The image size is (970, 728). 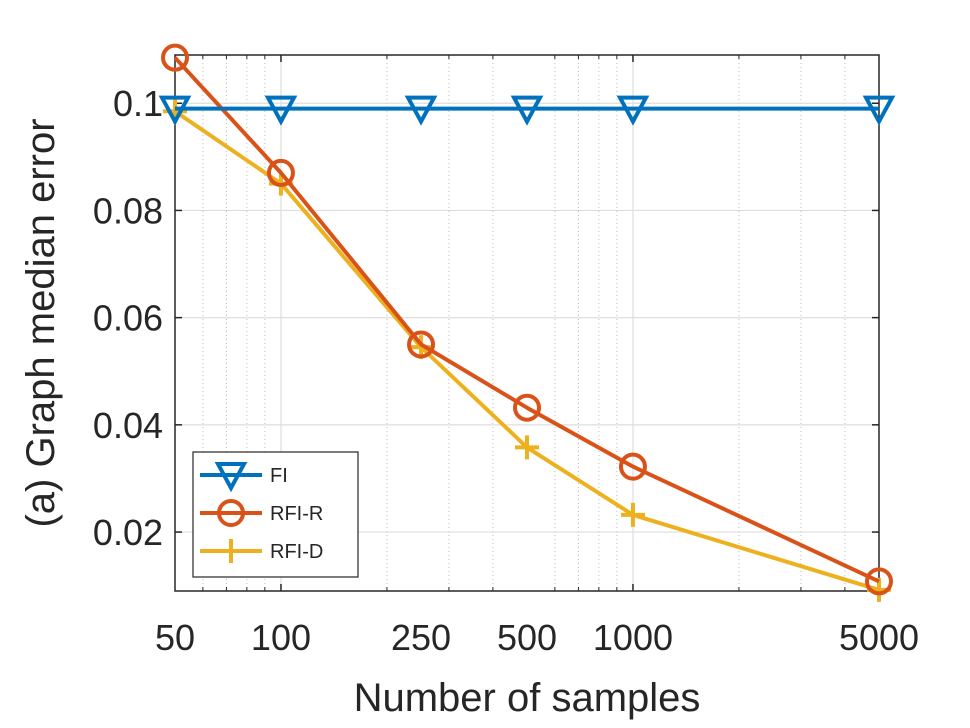 I want to click on legend-label: RFI-D, so click(x=296, y=552).